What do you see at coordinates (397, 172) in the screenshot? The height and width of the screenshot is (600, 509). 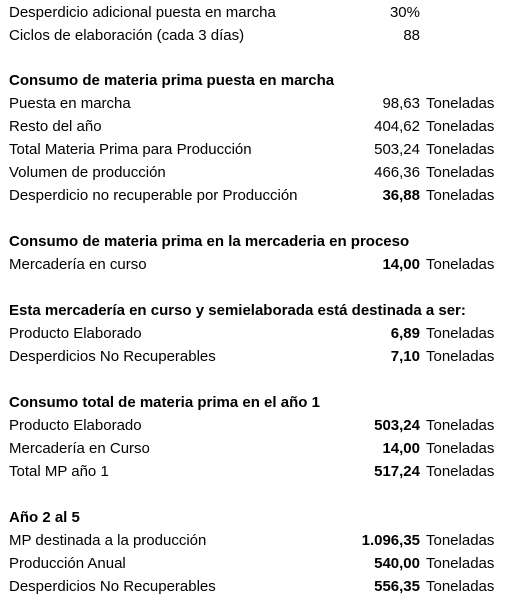 I see `row-value: 466,36` at bounding box center [397, 172].